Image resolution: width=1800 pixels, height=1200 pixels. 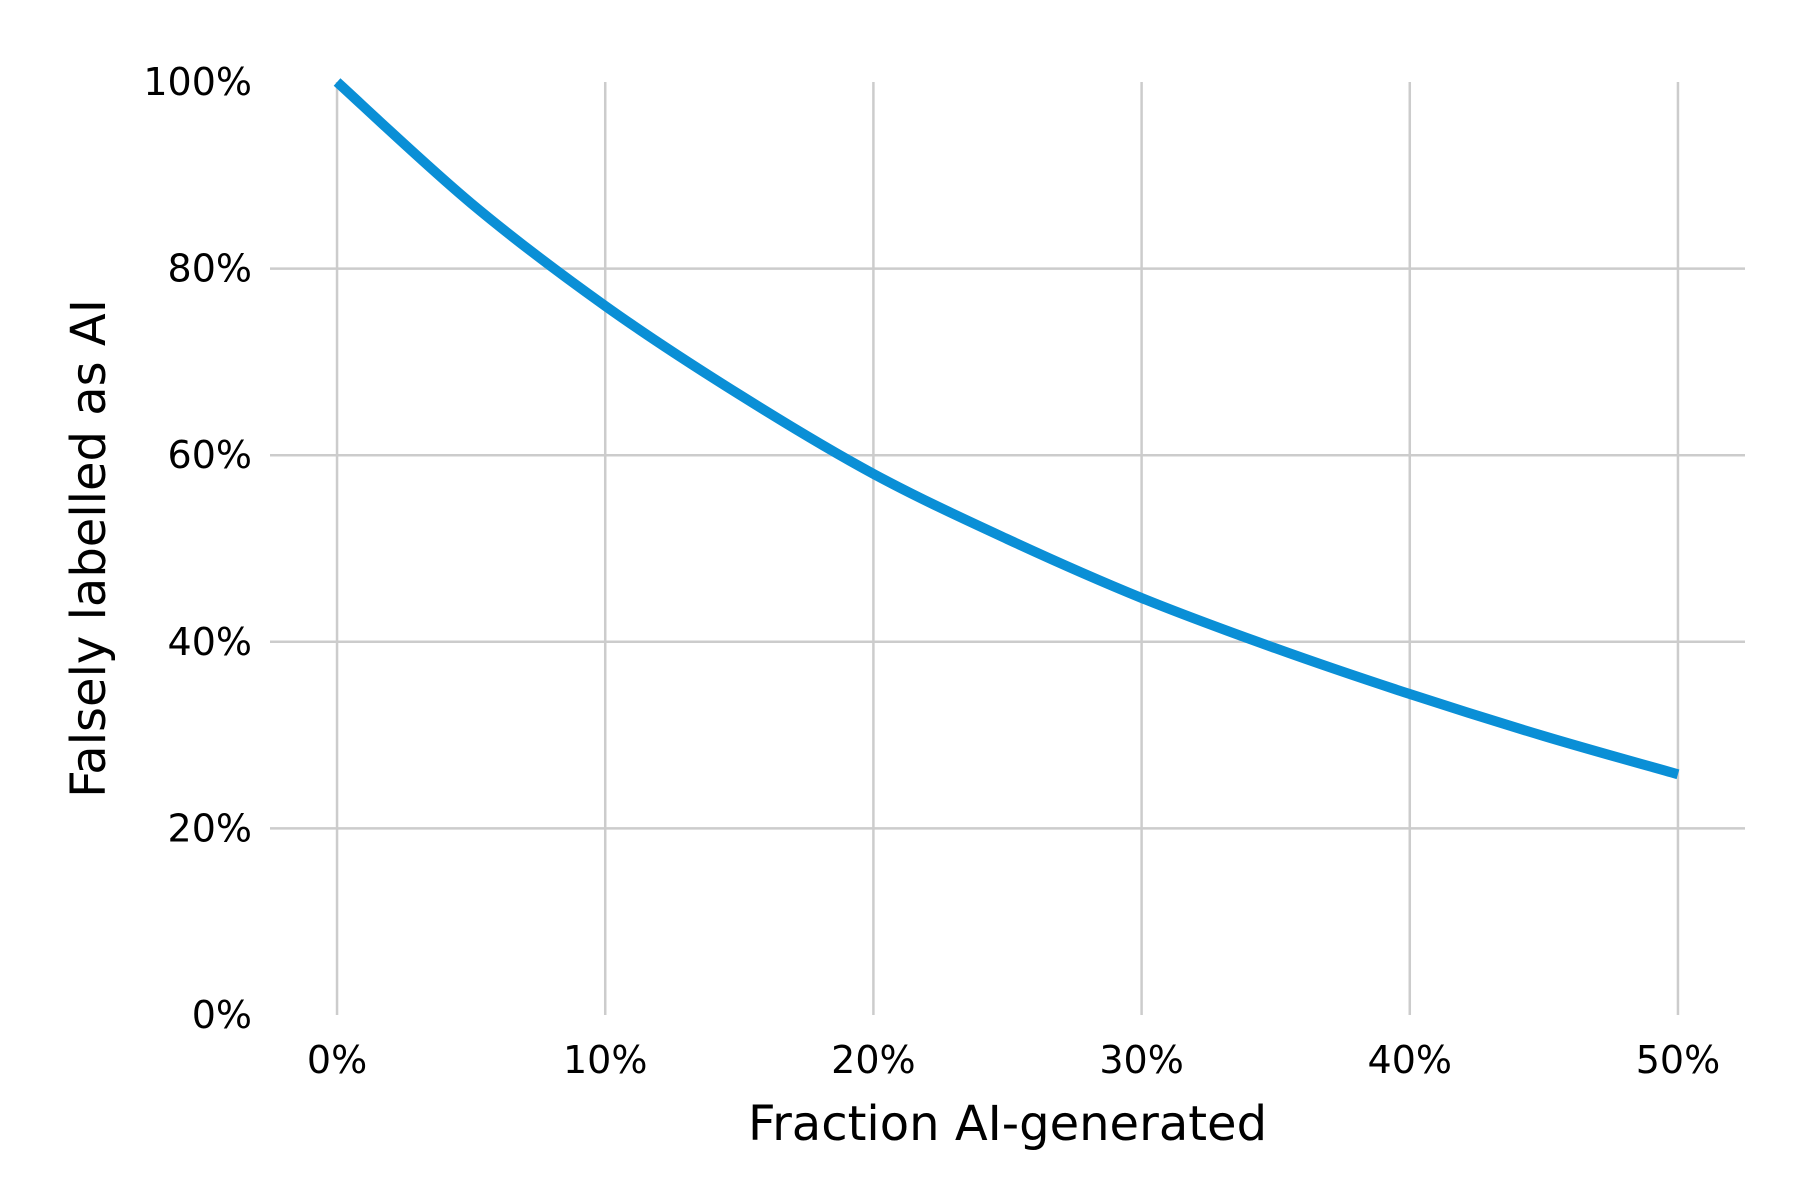 I want to click on x-tick-label-5: 50%, so click(x=1678, y=1060).